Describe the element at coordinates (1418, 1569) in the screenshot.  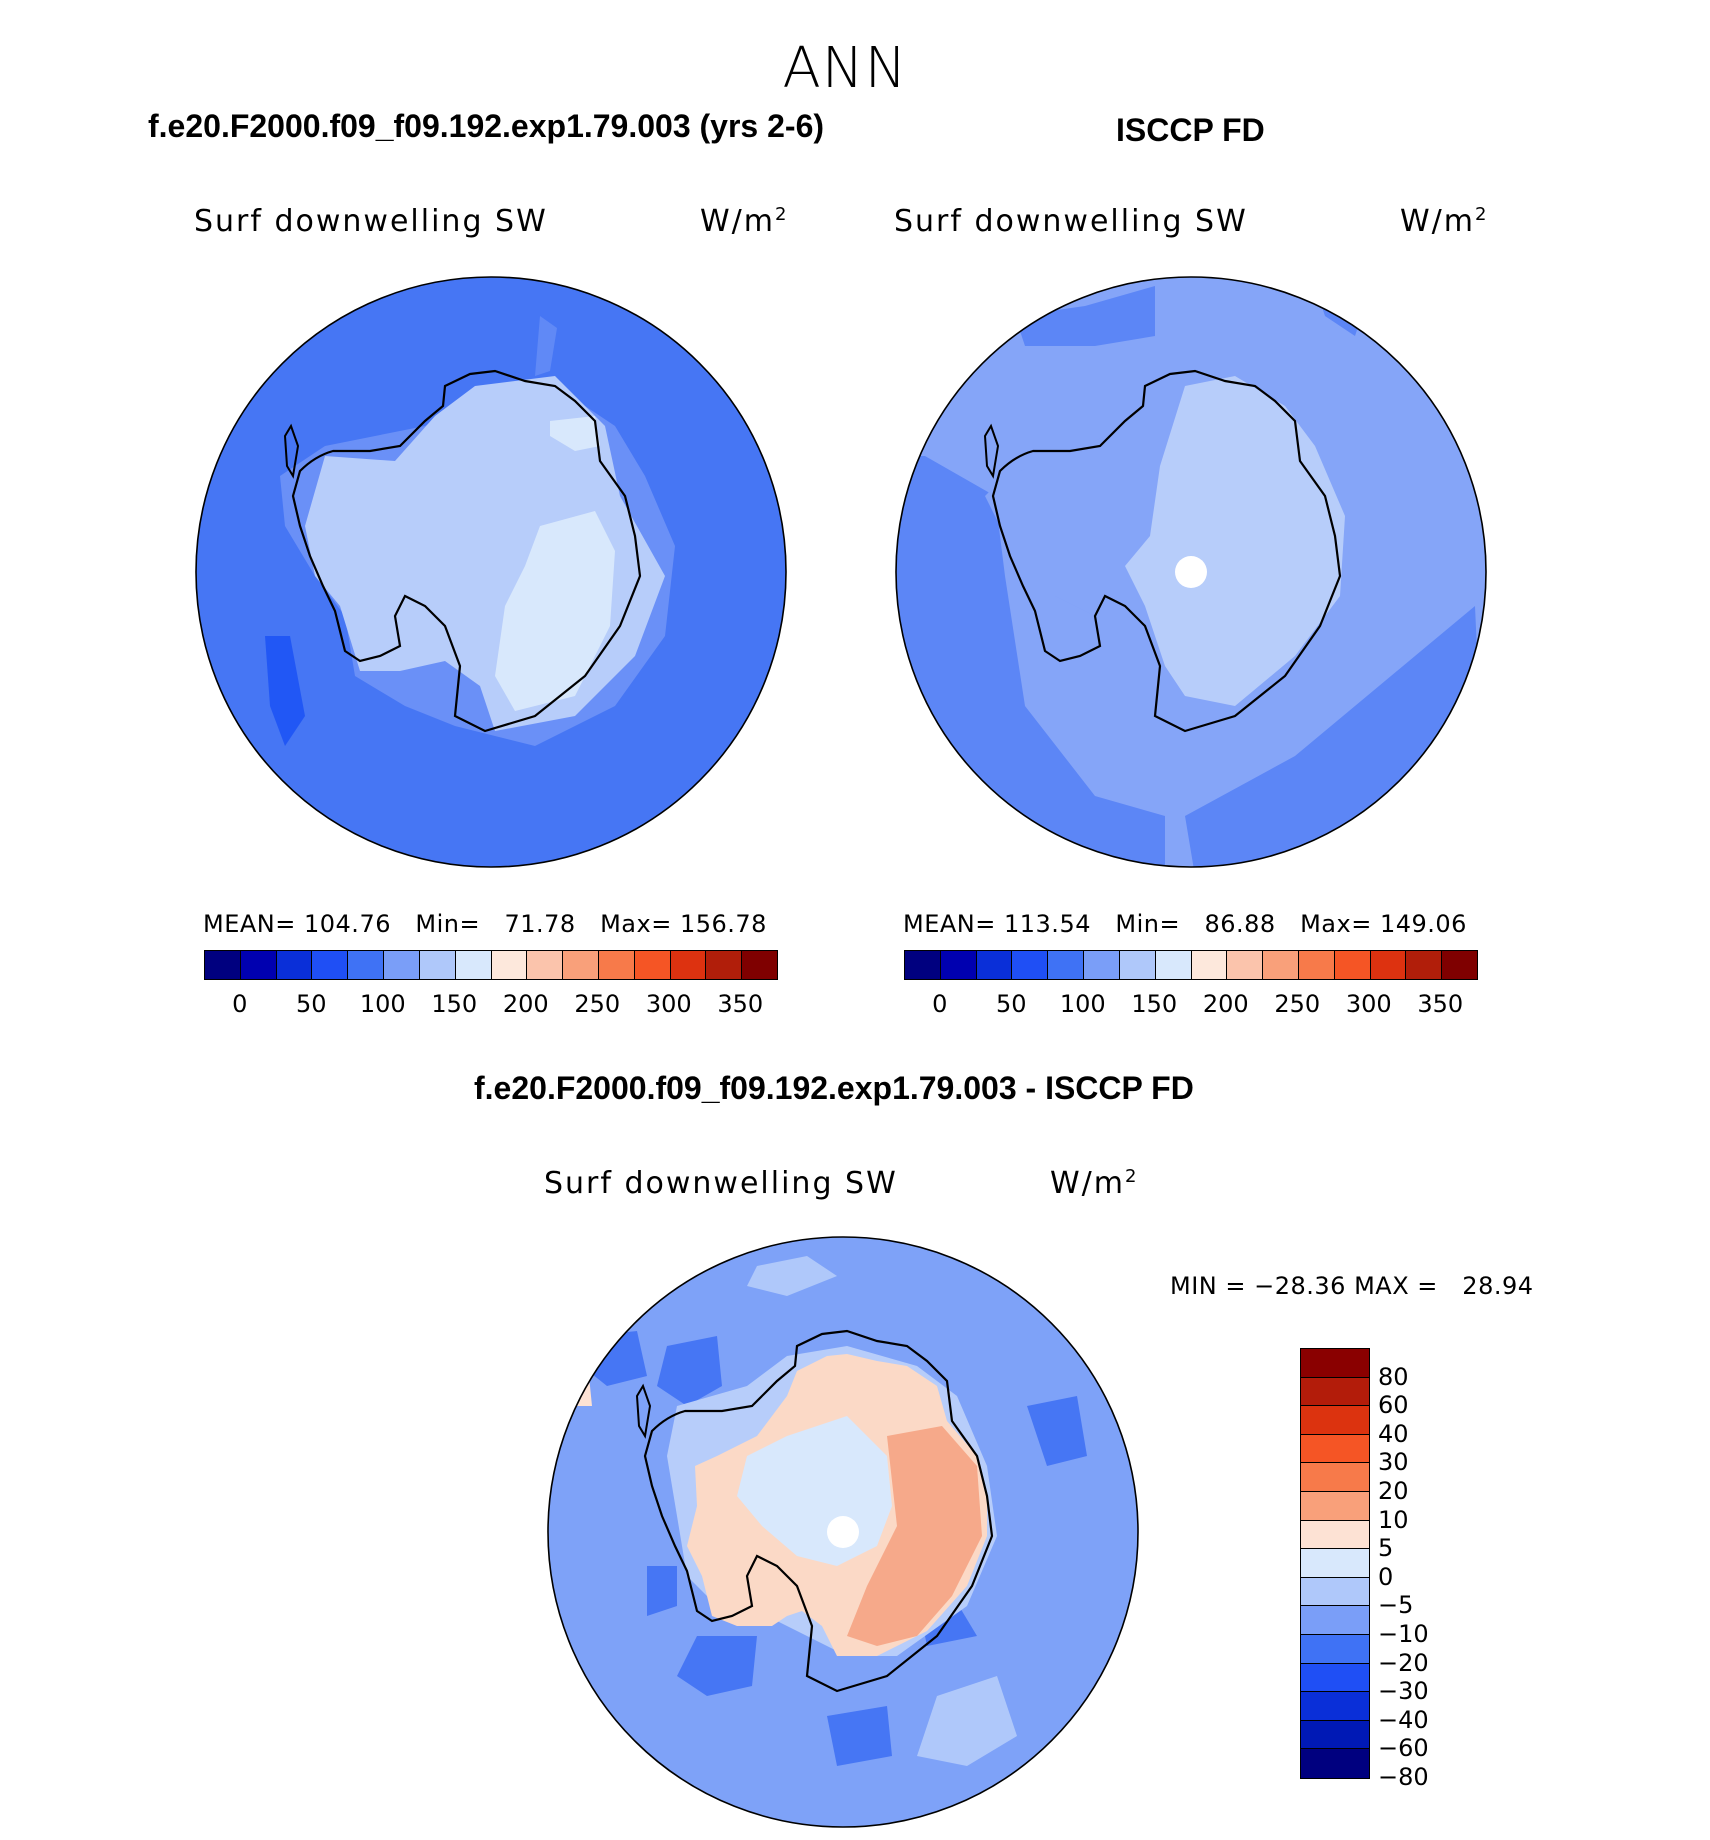
I see `diff-colorbar-labels: 80 60 40 30 20 10 5 0 −5 −10 −20 −30 −40 −60 −80` at that location.